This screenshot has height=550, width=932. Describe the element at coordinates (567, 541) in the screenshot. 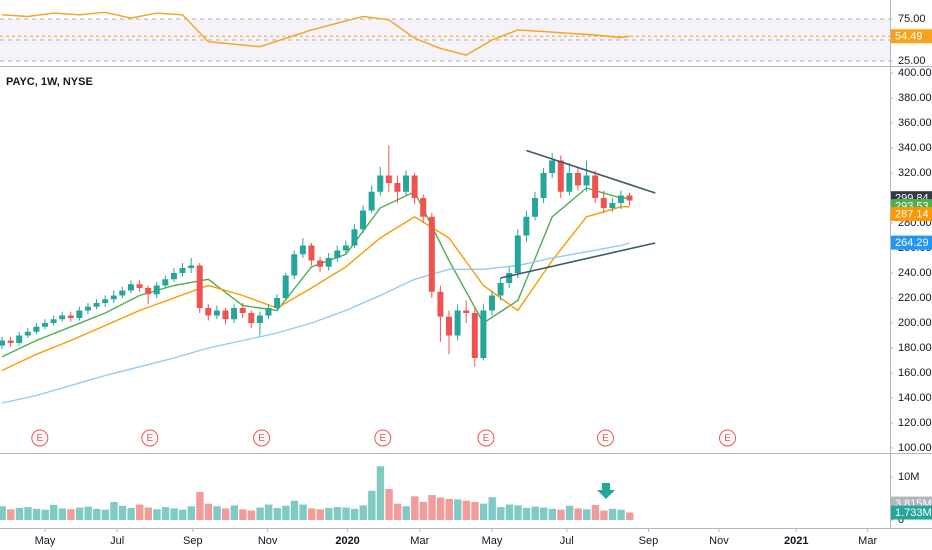

I see `x-tick-label: Jul` at that location.